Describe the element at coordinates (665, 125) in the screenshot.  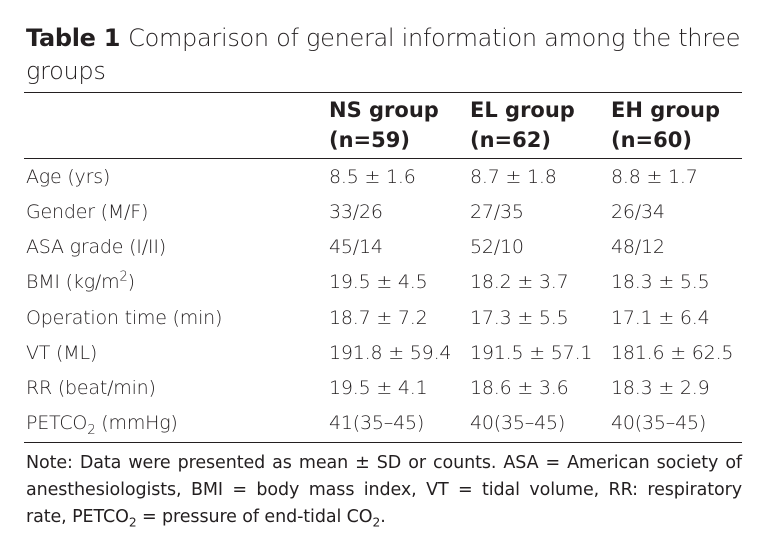
I see `column-header-eh: EH group (n=60)` at that location.